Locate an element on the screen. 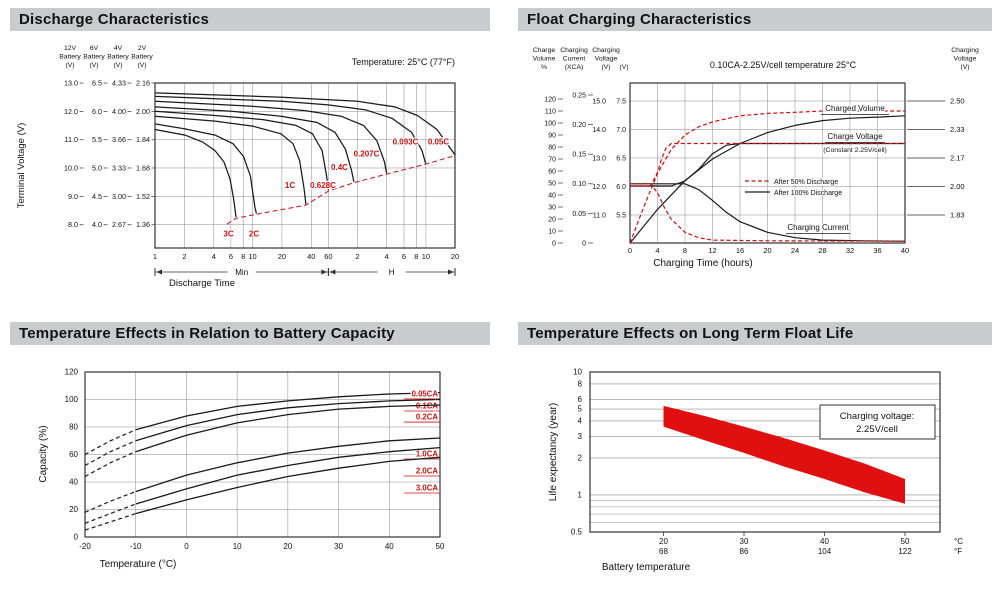  y-tick-label: 1.84 is located at coordinates (143, 139).